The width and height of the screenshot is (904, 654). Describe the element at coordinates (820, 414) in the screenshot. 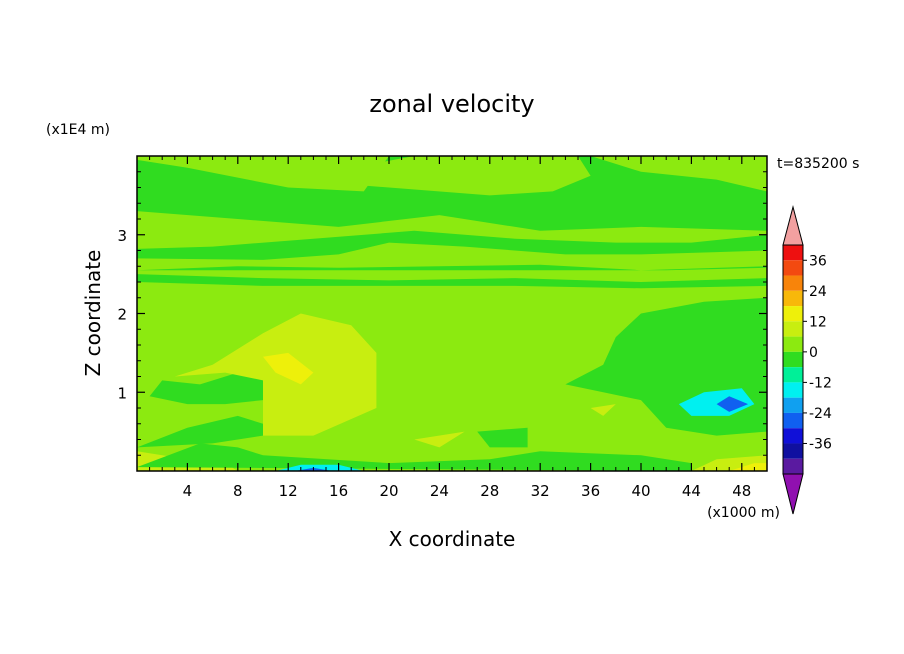

I see `colorbar-label: -24` at that location.